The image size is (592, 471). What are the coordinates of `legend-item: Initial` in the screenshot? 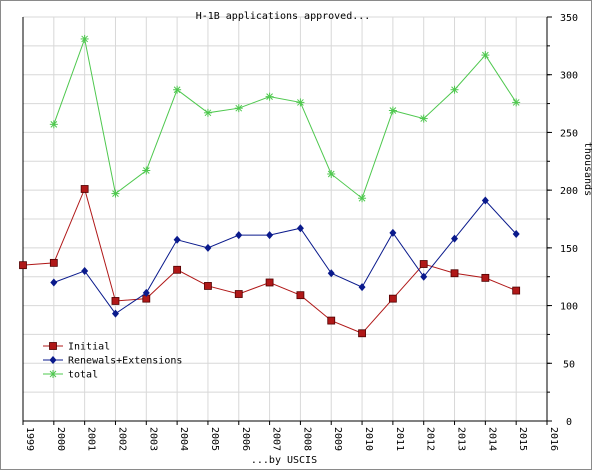 It's located at (76, 347).